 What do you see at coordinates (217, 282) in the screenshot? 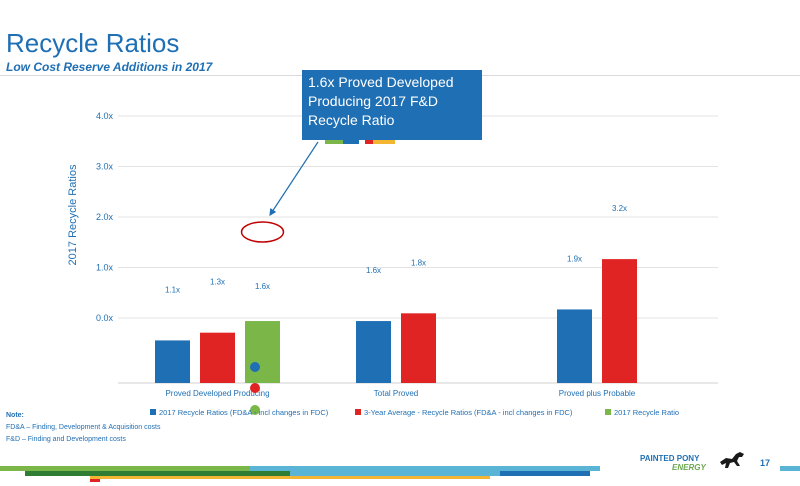
I see `bar-value-label: 1.3x` at bounding box center [217, 282].